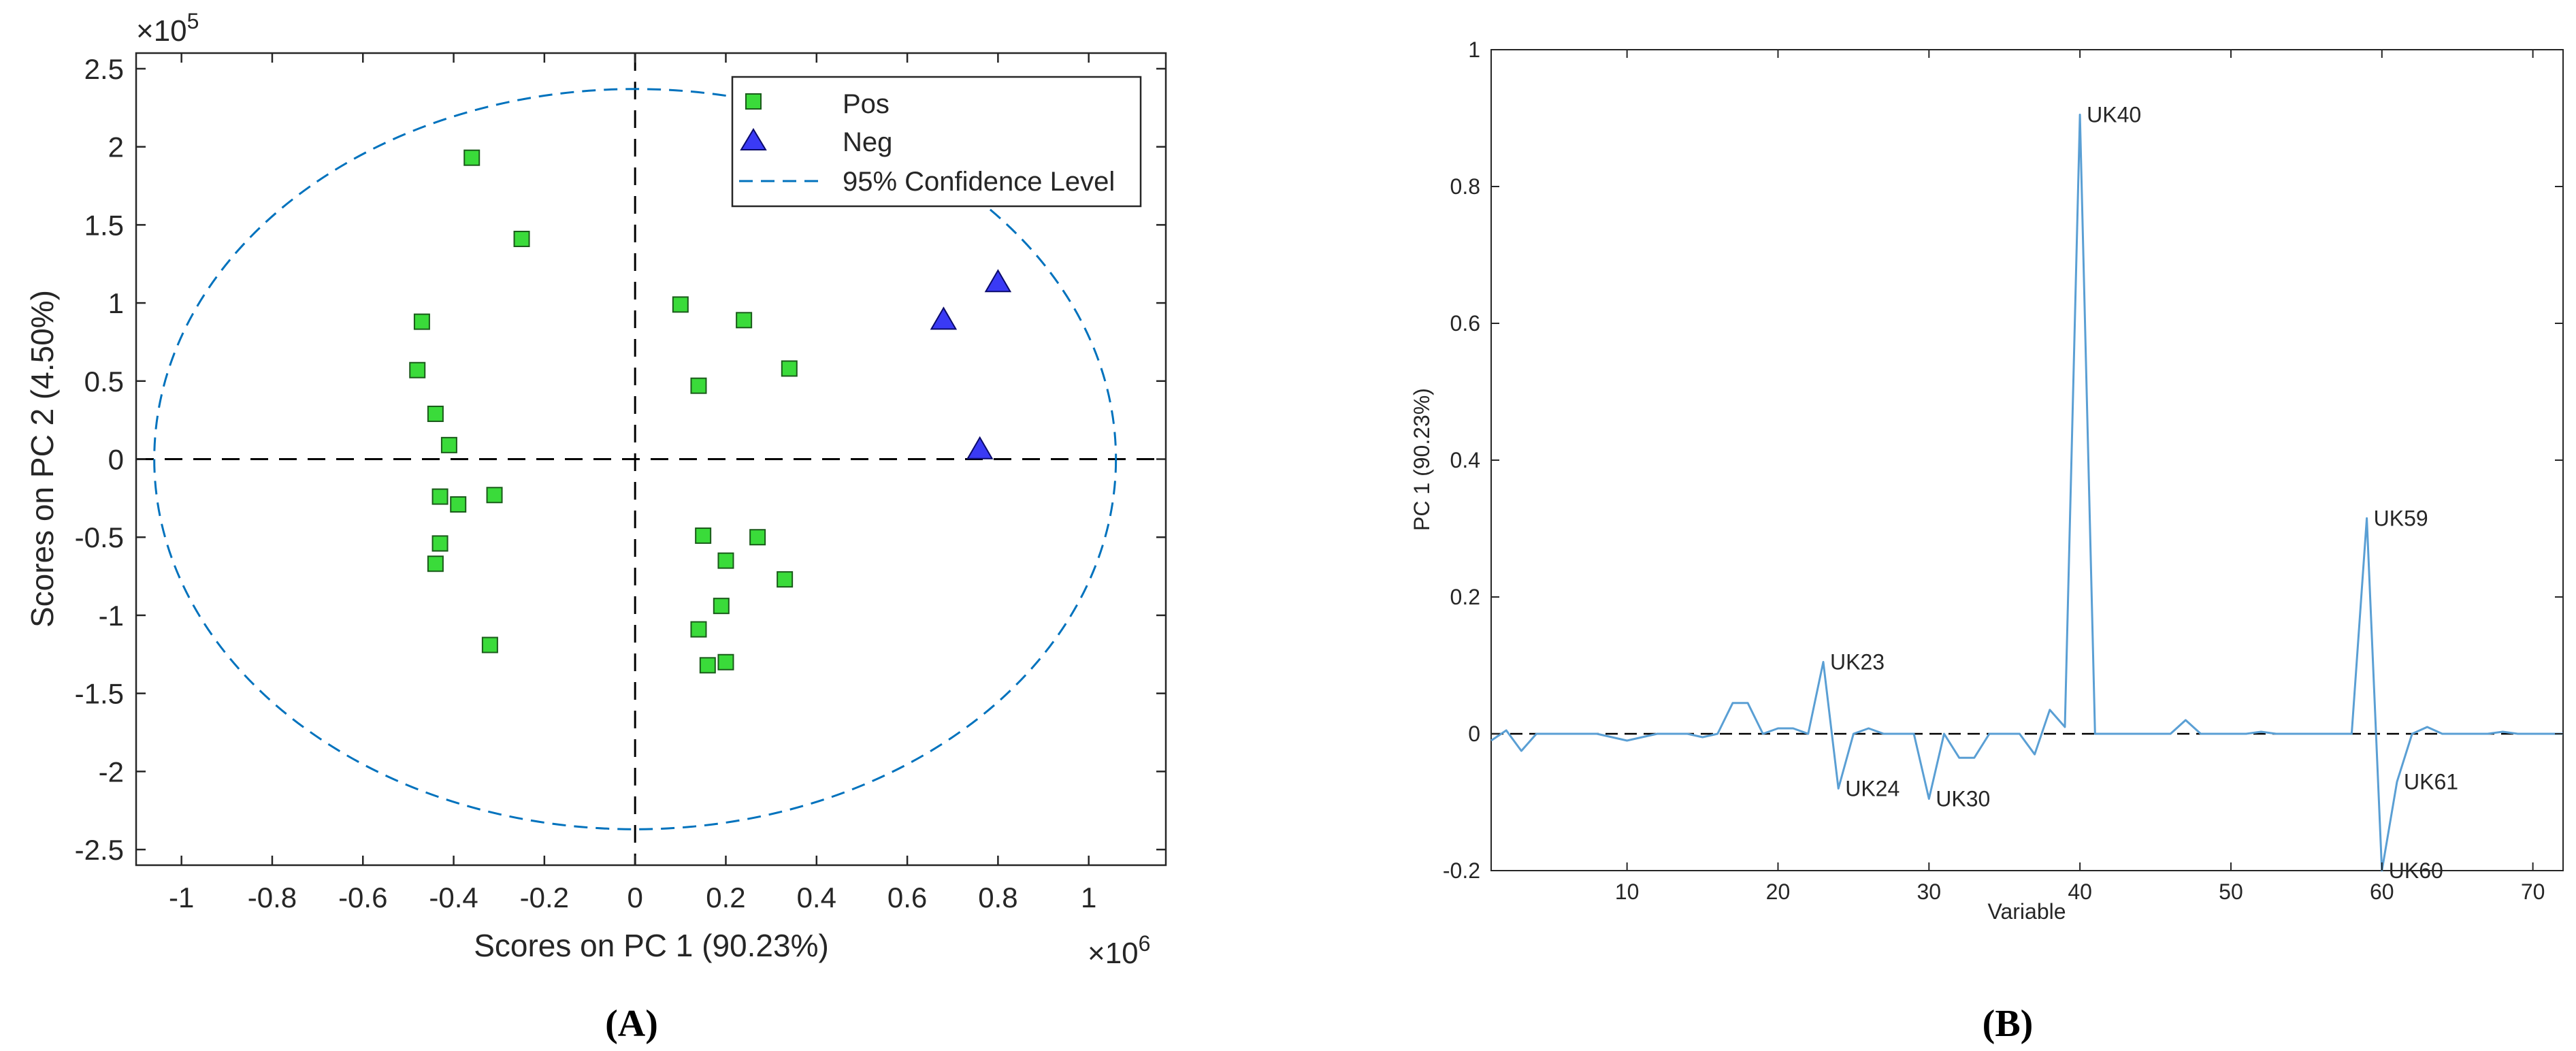  I want to click on x-tick-label: 60, so click(2382, 891).